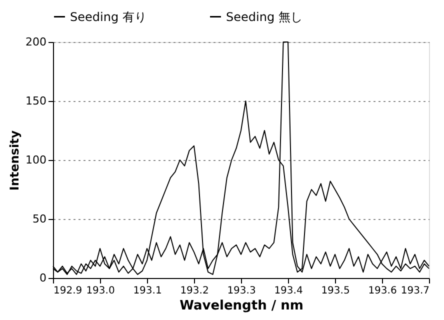 Image resolution: width=444 pixels, height=320 pixels. Describe the element at coordinates (68, 291) in the screenshot. I see `x-tick-label: 192.9` at that location.